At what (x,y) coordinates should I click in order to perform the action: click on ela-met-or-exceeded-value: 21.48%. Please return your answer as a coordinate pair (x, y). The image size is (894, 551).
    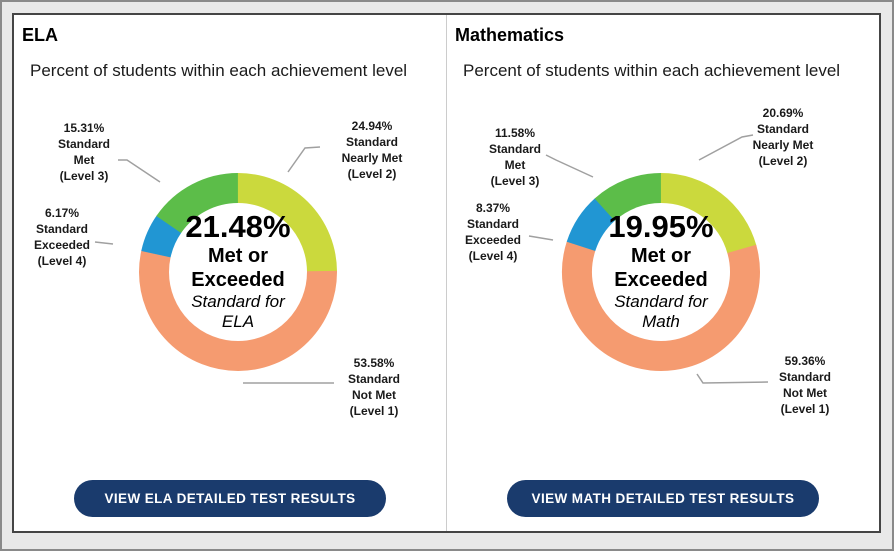
    Looking at the image, I should click on (238, 226).